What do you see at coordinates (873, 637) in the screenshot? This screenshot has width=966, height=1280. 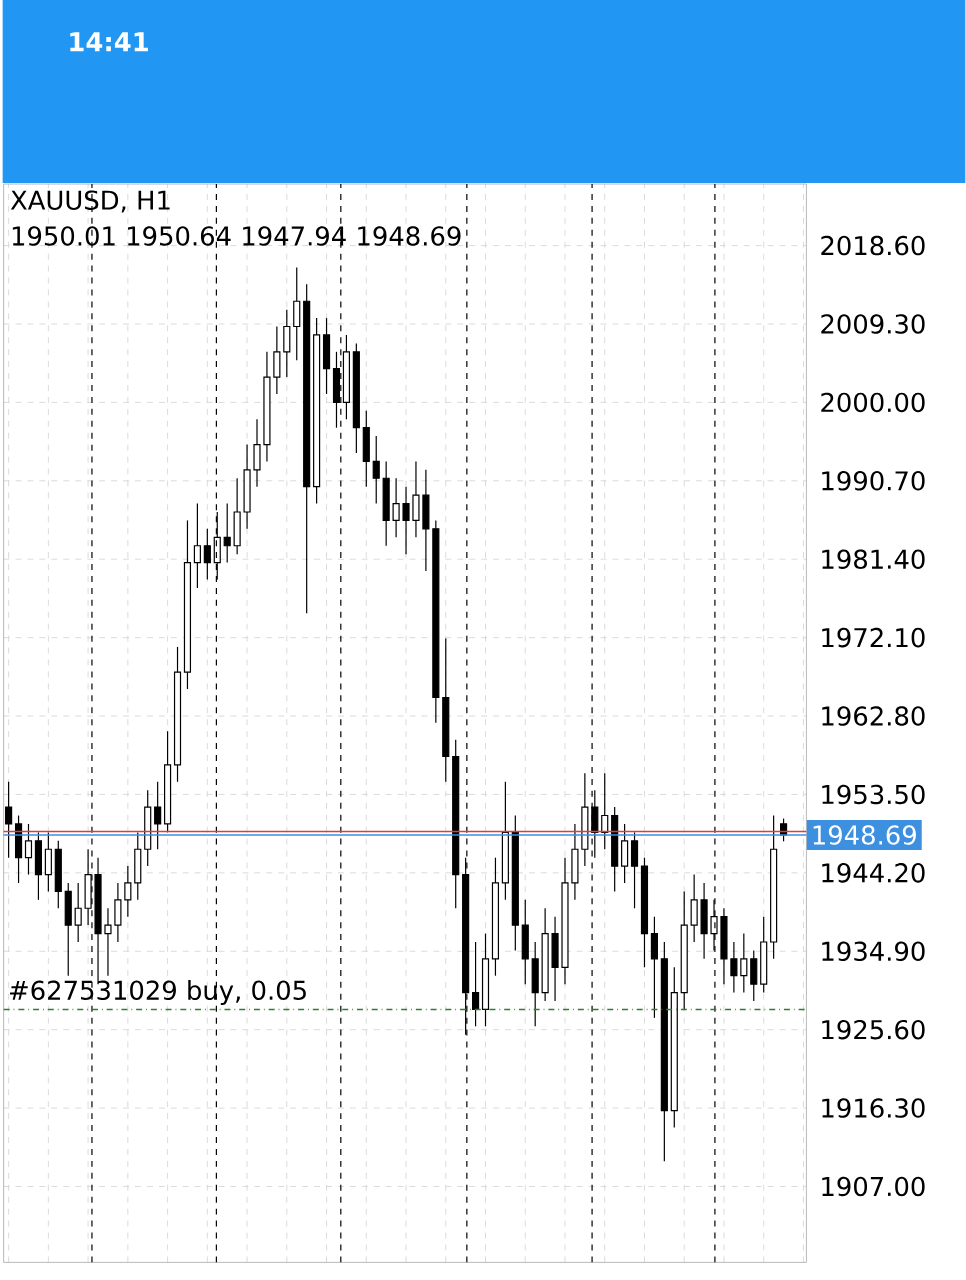 I see `y-tick-label: 1972.10` at bounding box center [873, 637].